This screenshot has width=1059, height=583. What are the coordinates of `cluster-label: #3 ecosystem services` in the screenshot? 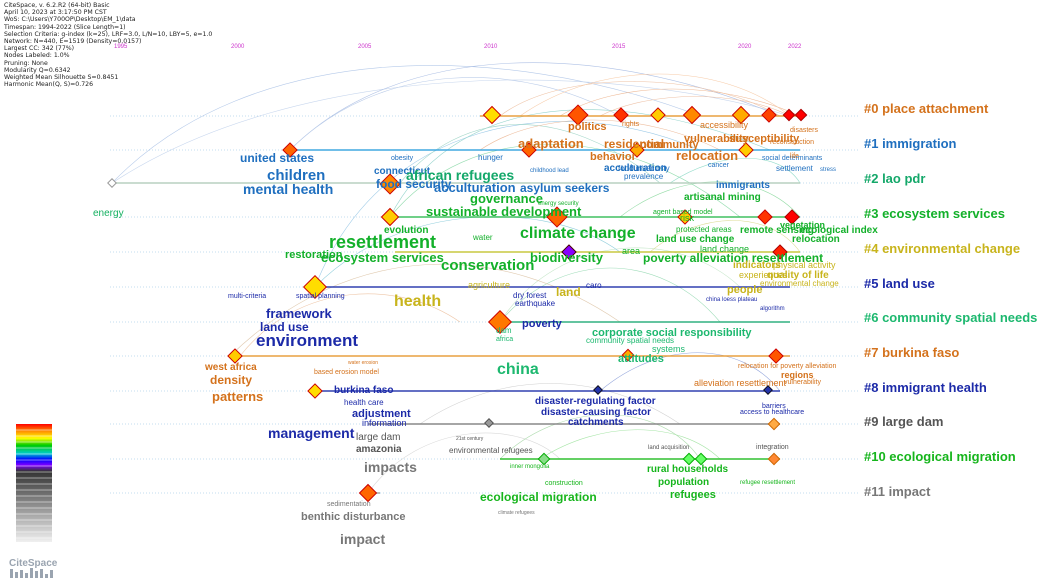 It's located at (934, 213).